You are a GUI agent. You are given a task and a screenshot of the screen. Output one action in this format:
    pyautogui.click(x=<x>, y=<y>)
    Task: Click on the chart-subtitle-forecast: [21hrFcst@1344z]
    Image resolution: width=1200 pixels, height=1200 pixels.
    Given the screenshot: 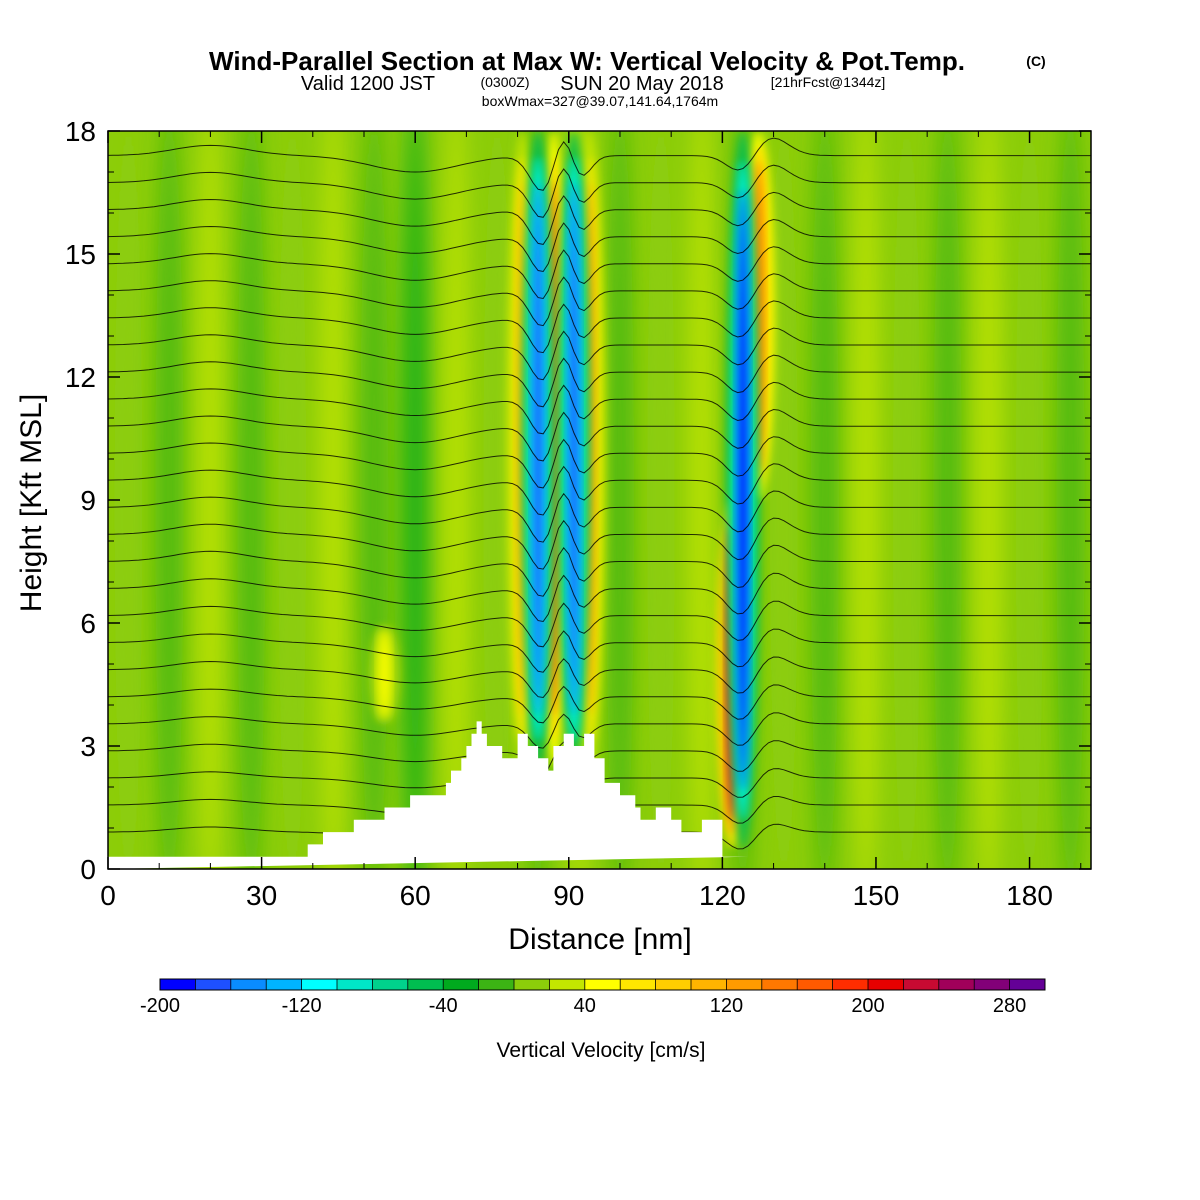 What is the action you would take?
    pyautogui.click(x=828, y=82)
    